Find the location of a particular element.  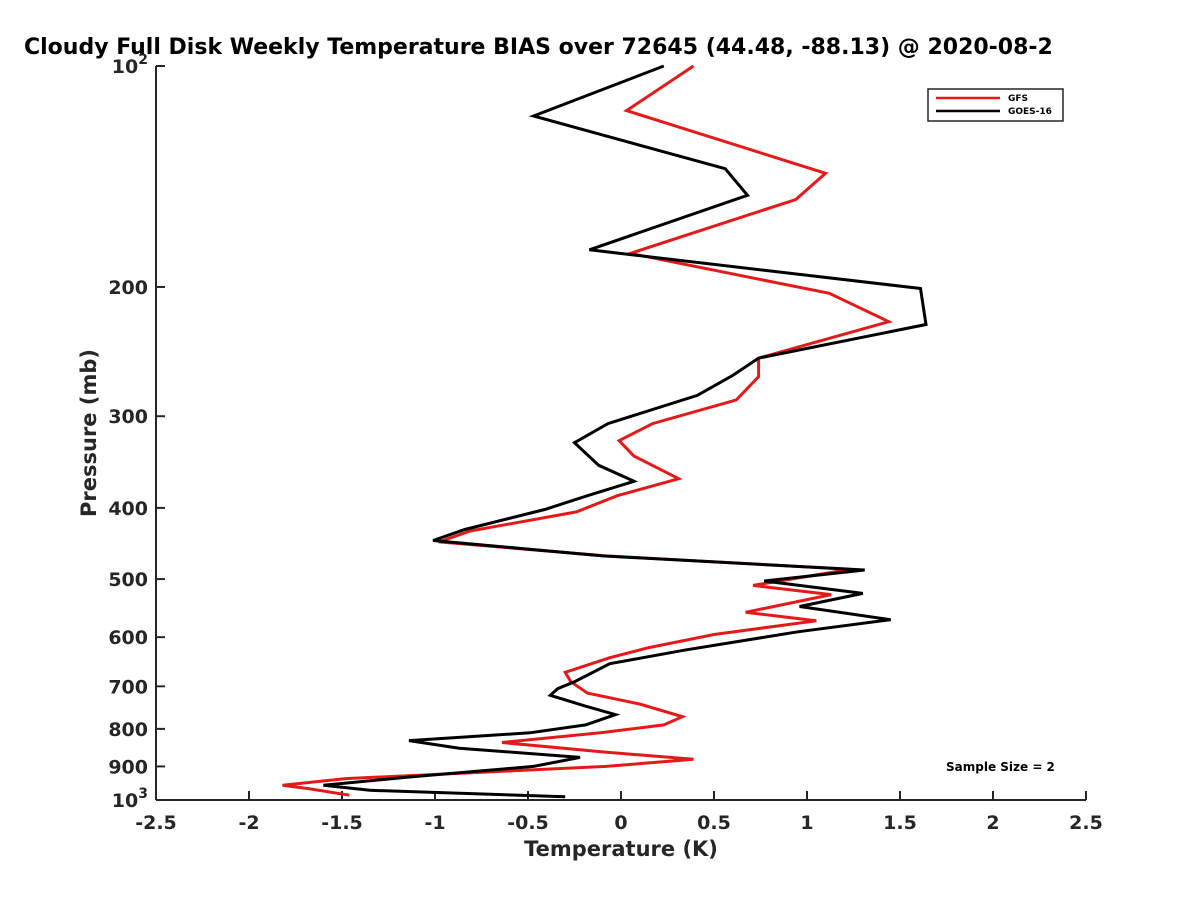

legend-label: GOES-16 is located at coordinates (1030, 112).